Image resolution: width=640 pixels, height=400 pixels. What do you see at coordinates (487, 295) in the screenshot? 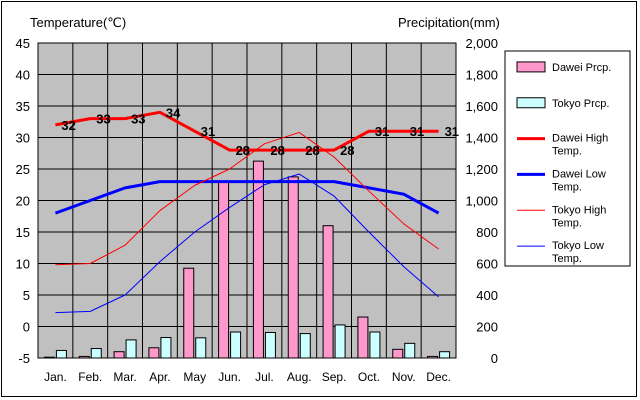
I see `tick-label-precip: 400` at bounding box center [487, 295].